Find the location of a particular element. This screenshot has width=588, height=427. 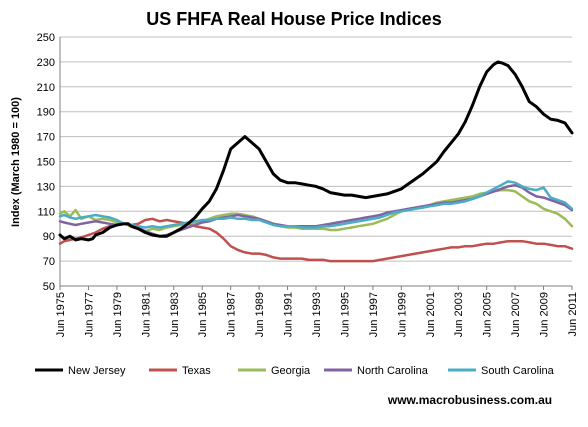

legend-label: South Carolina is located at coordinates (518, 371).